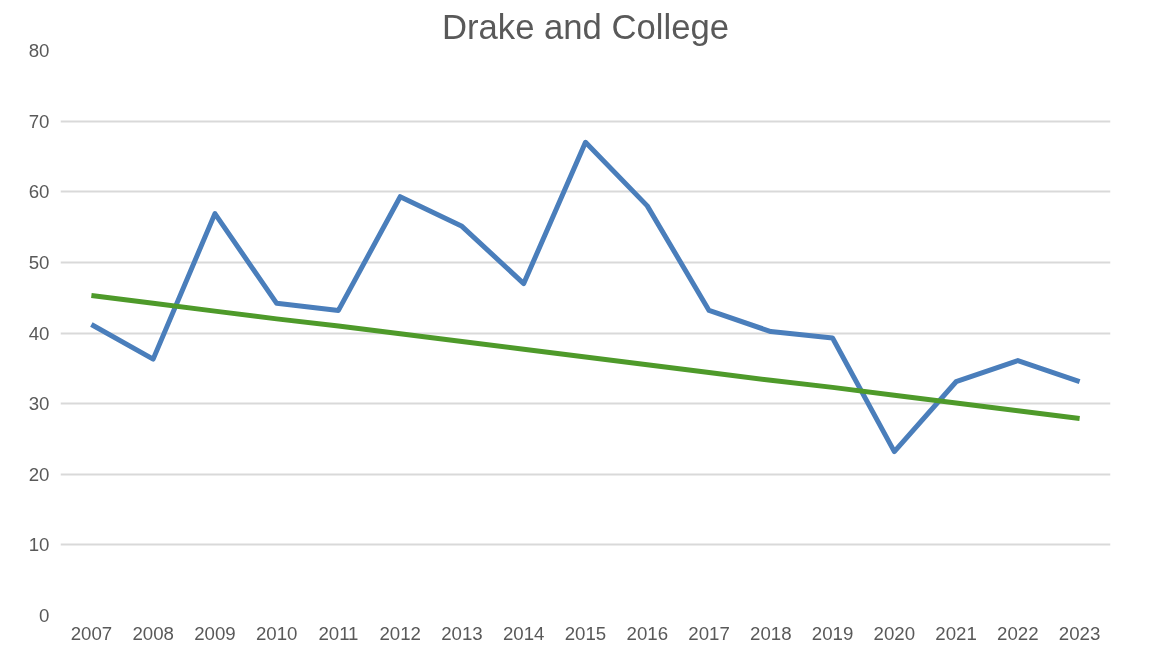  I want to click on chart-title: Drake and College, so click(585, 26).